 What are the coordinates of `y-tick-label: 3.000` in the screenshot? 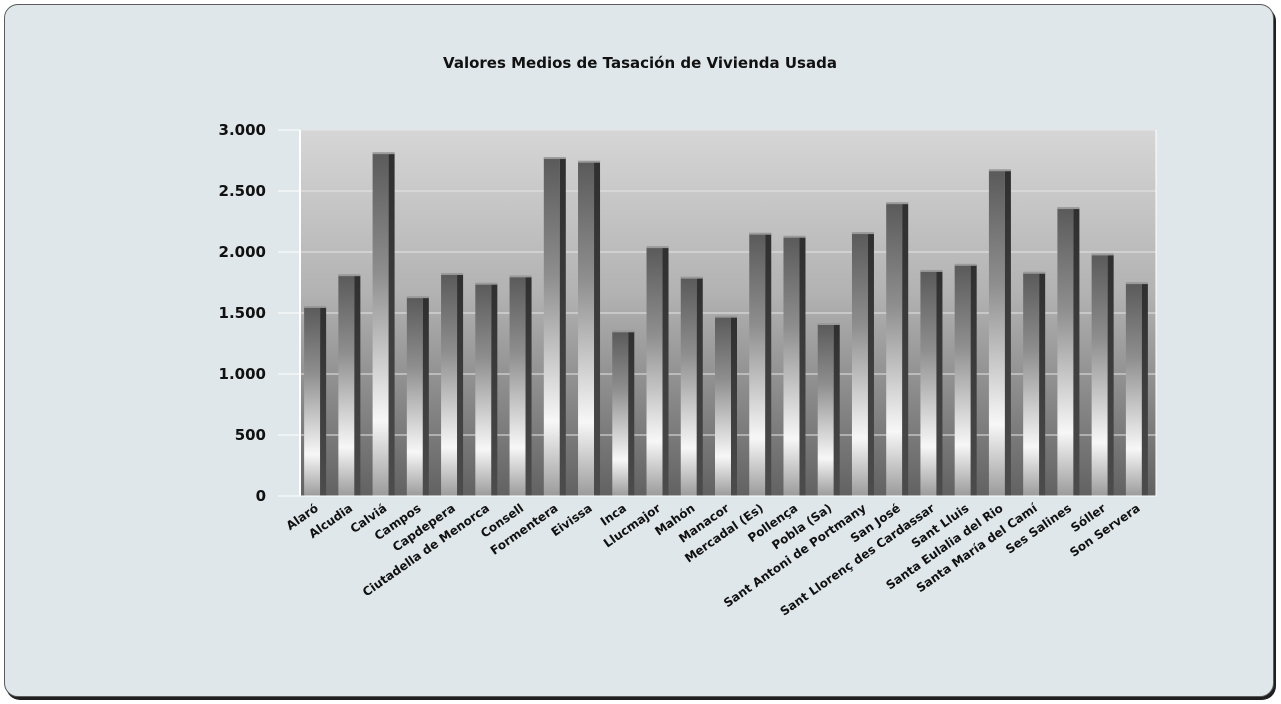 It's located at (242, 130).